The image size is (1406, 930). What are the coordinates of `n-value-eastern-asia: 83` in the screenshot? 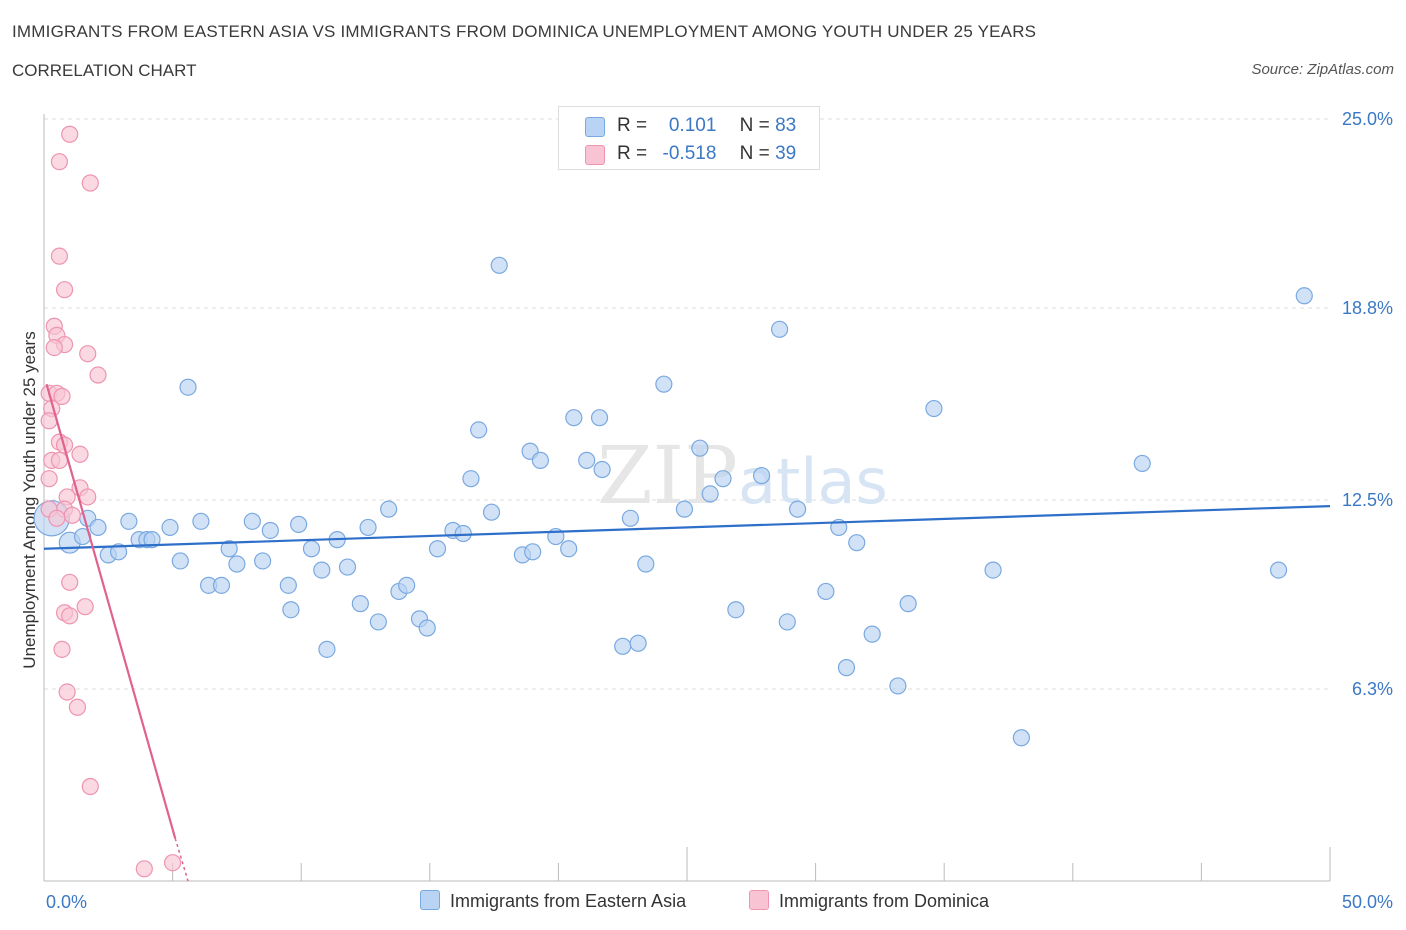 It's located at (786, 125).